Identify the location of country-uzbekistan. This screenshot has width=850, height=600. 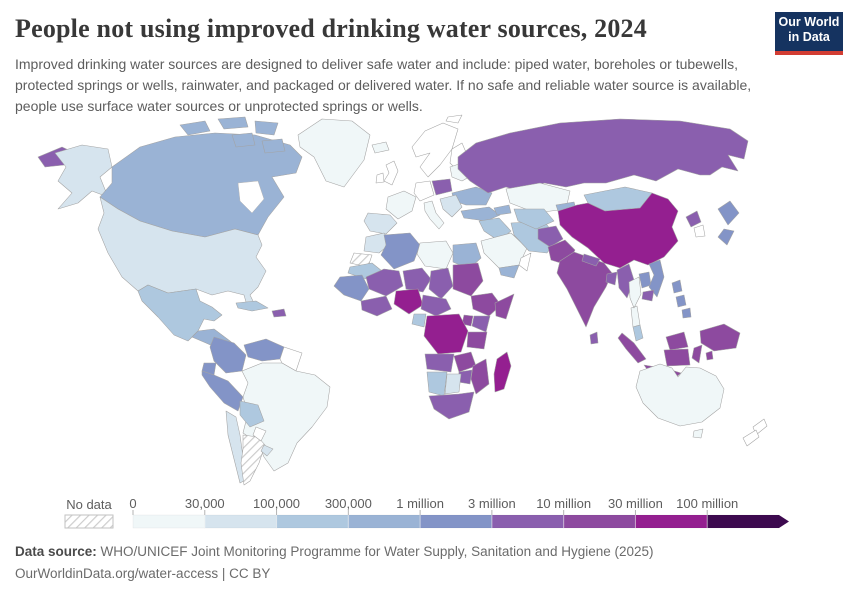
(534, 219).